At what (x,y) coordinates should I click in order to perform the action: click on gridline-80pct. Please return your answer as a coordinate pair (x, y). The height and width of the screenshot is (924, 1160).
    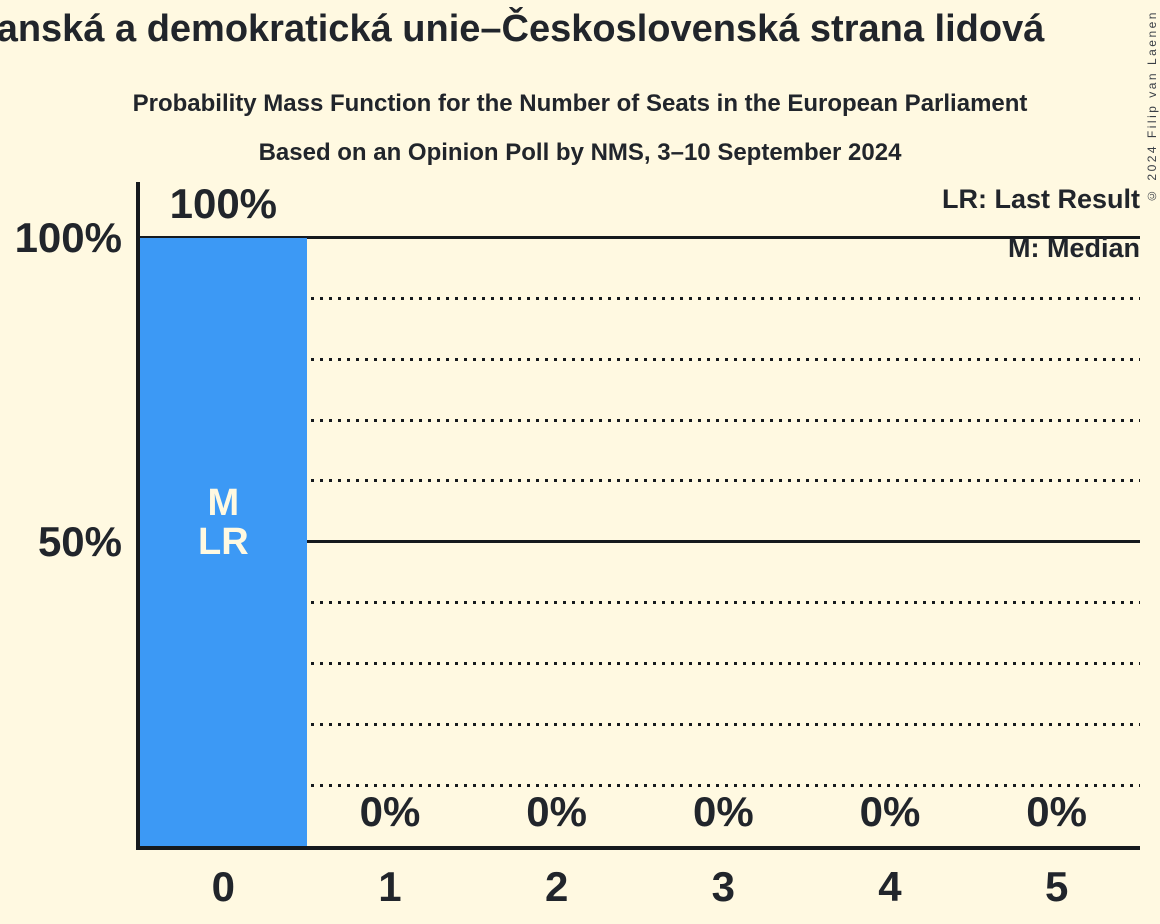
    Looking at the image, I should click on (640, 359).